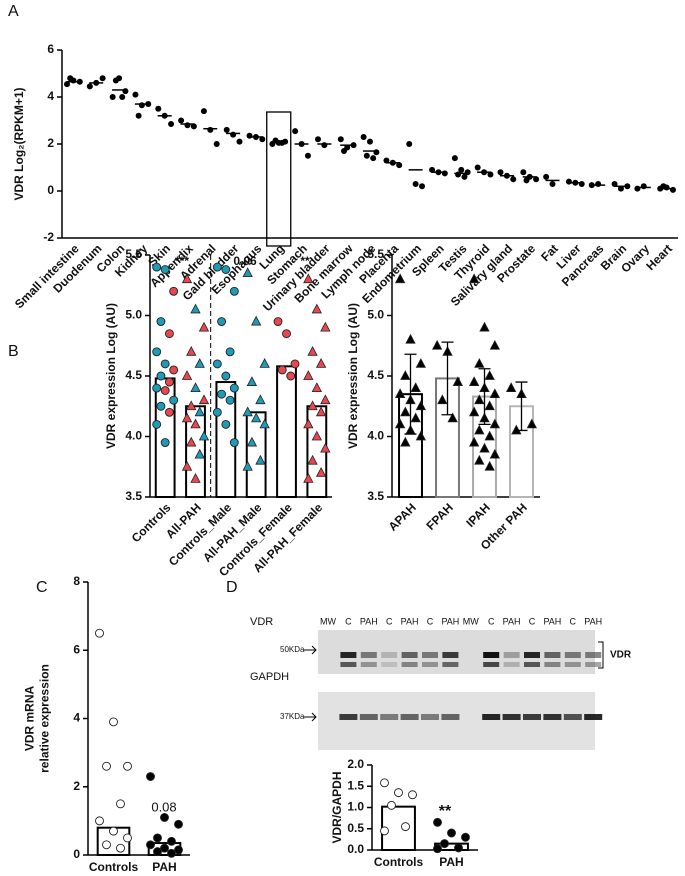  I want to click on y-axis-title: VDR mRNA, so click(30, 719).